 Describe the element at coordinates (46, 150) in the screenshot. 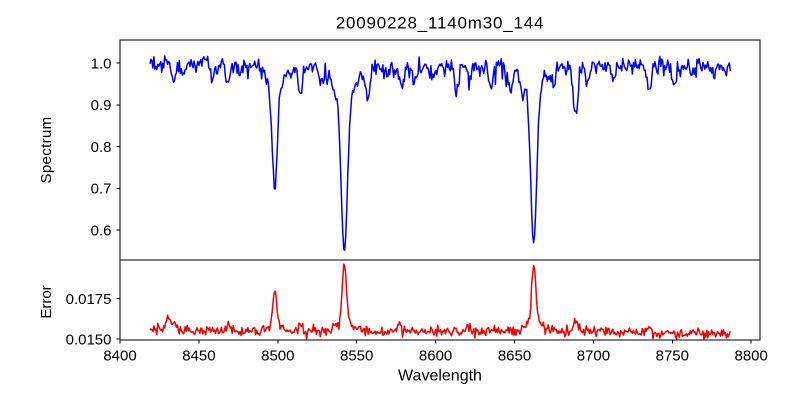

I see `svg-text: Spectrum` at that location.